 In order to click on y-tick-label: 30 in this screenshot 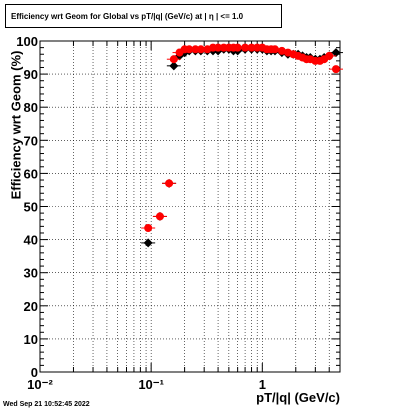, I will do `click(31, 273)`.